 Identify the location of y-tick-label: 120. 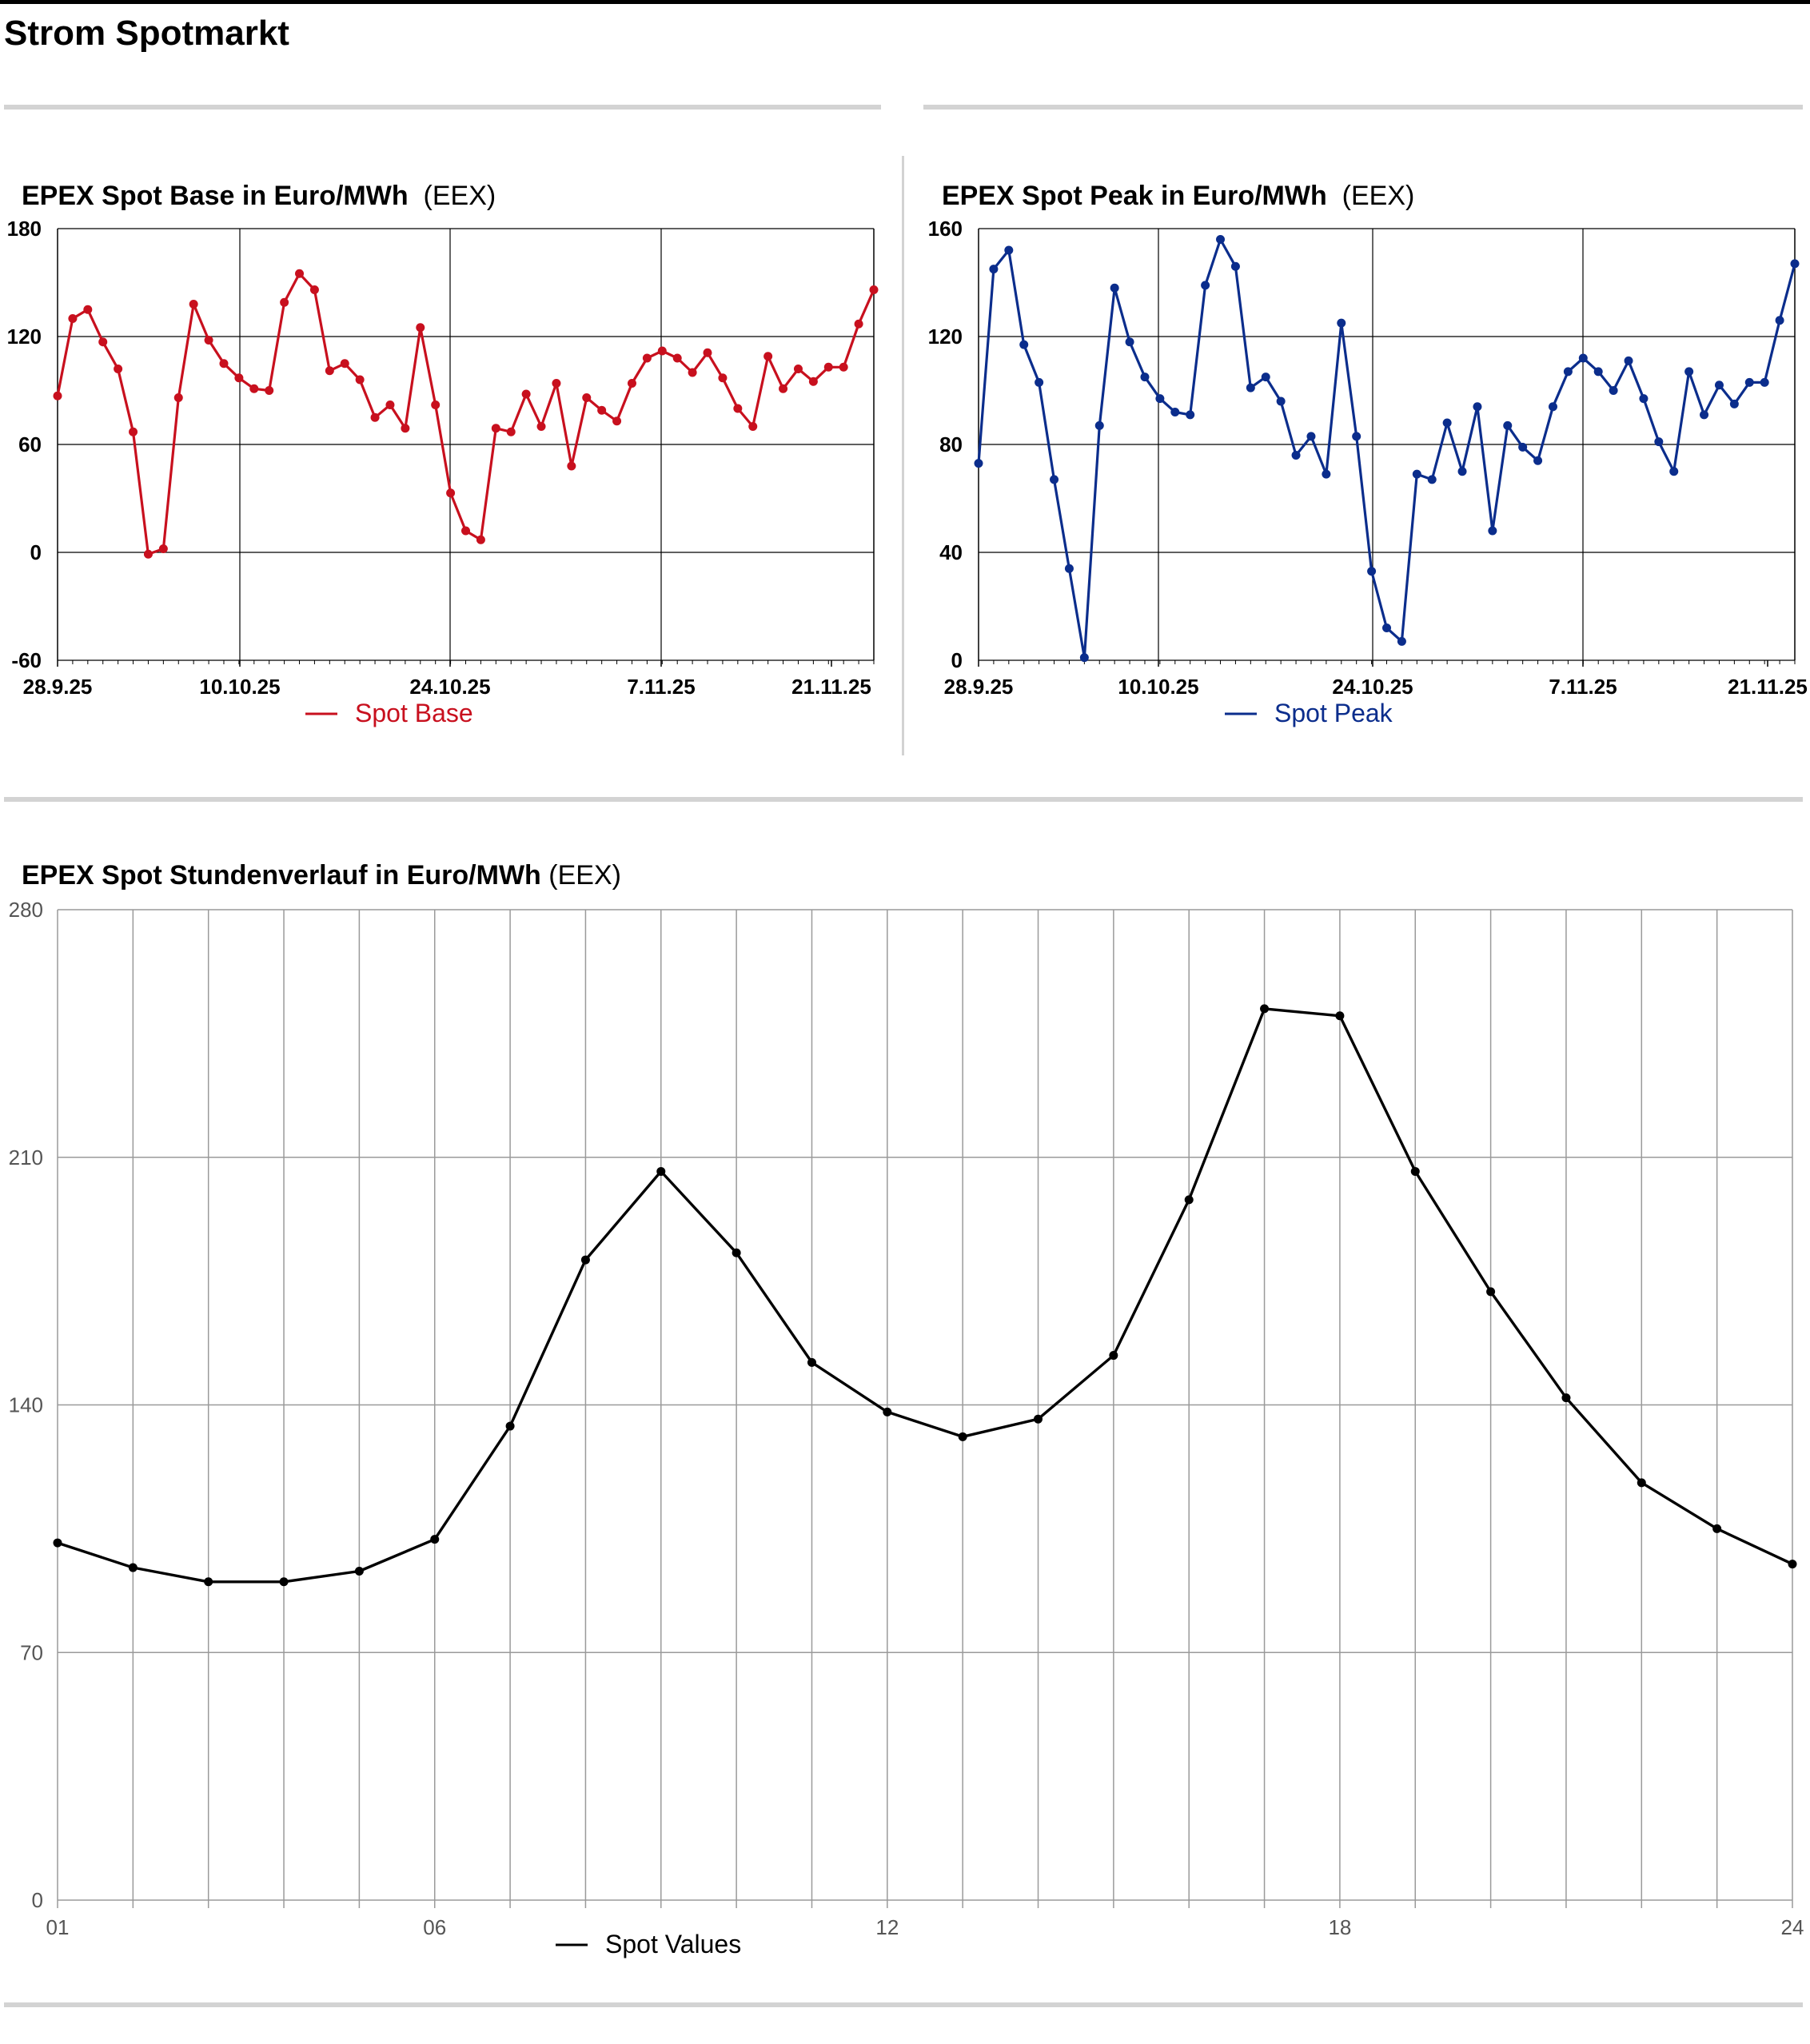
(24, 337).